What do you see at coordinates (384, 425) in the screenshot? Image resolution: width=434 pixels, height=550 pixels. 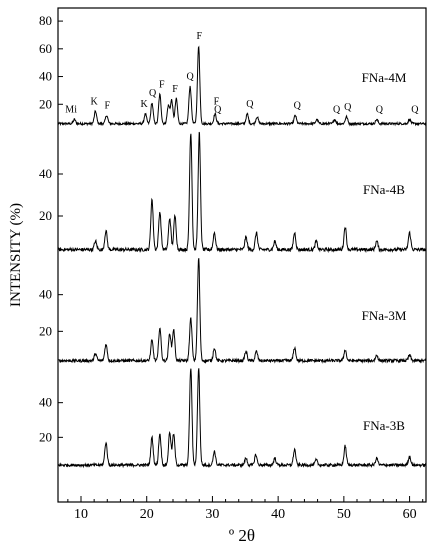 I see `series-label: FNa-3B` at bounding box center [384, 425].